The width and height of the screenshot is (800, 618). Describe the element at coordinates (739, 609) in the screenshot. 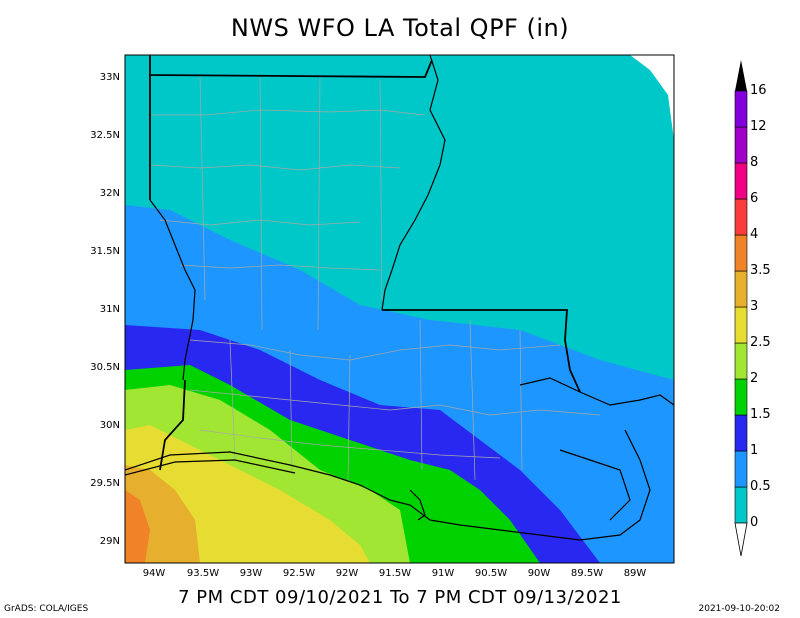

I see `issue-timestamp: 2021-09-10-20:02` at that location.